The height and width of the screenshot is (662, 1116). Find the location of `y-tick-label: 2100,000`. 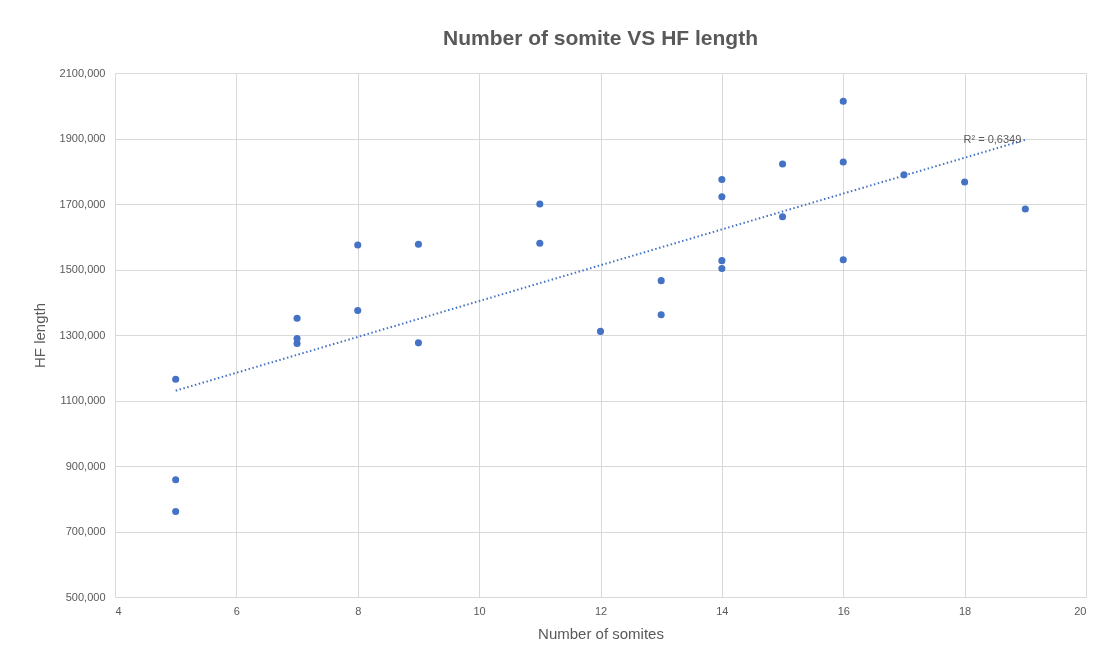

y-tick-label: 2100,000 is located at coordinates (82, 72).